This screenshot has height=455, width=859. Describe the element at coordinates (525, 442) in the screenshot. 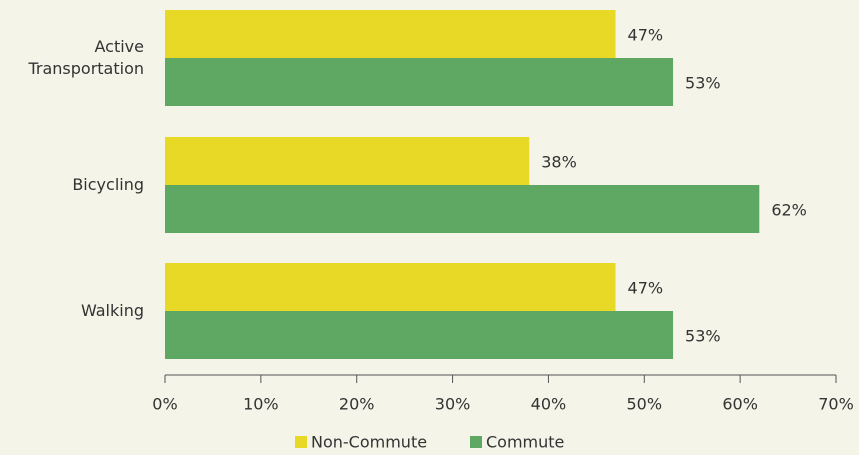

I see `legend-label: Commute` at that location.